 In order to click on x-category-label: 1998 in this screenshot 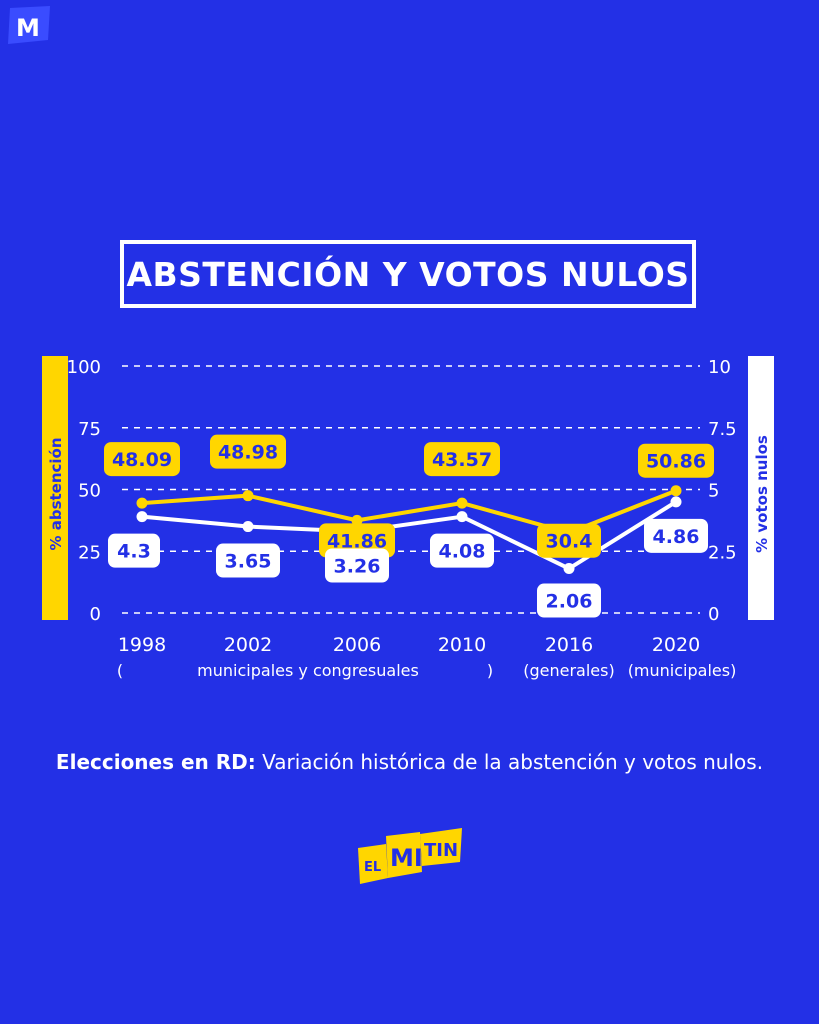, I will do `click(142, 645)`.